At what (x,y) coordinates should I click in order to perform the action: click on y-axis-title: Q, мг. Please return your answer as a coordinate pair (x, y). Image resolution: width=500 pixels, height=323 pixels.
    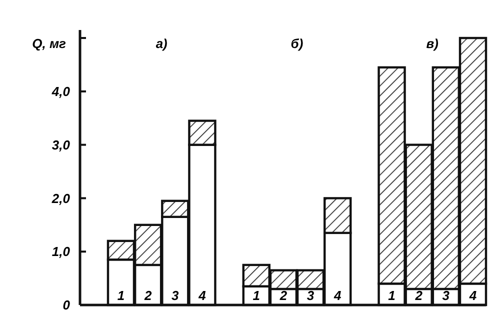
    Looking at the image, I should click on (49, 43).